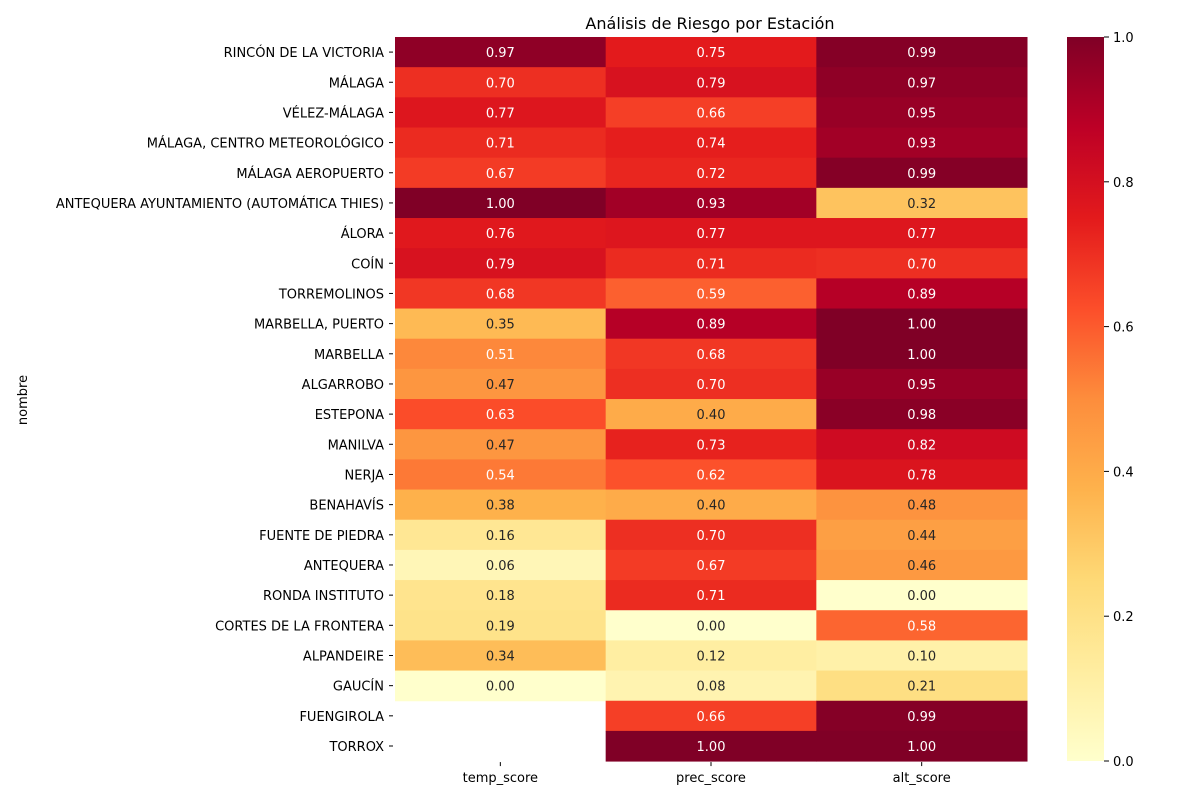  I want to click on cell-value-label: 0.67, so click(500, 174).